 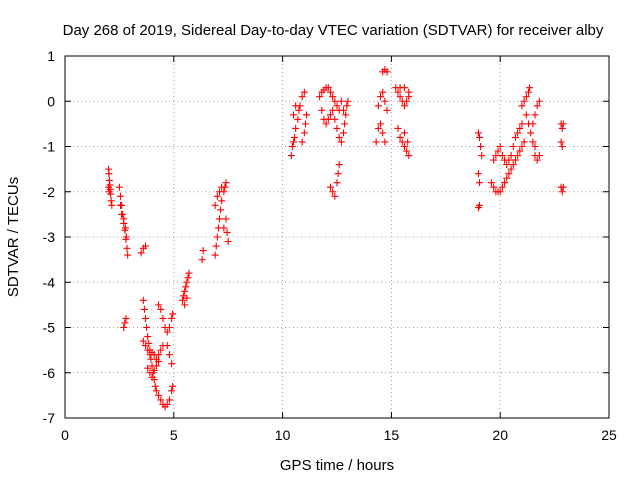 I want to click on x-tick-label-2: 10, so click(x=283, y=435).